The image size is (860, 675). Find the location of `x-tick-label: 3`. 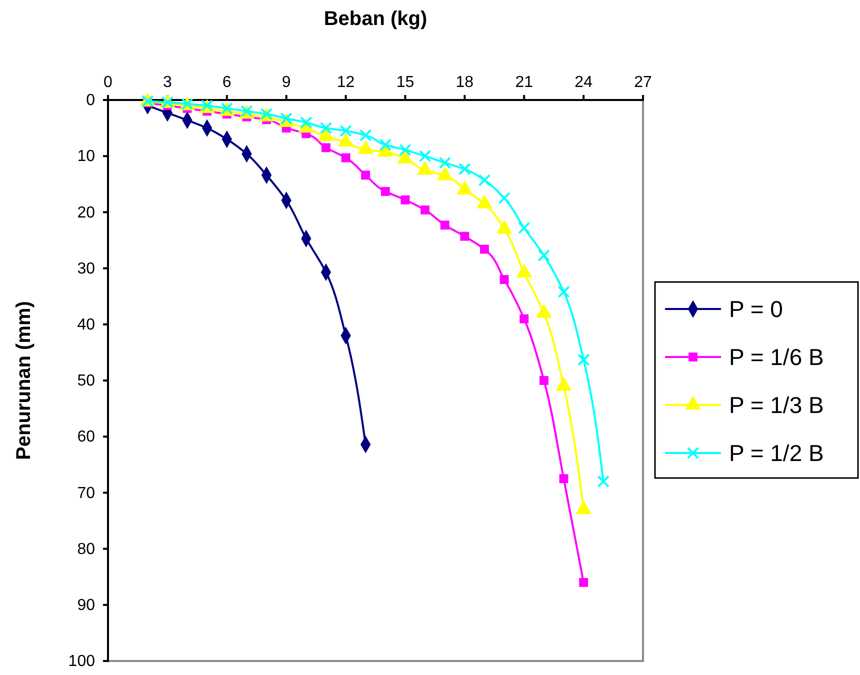

x-tick-label: 3 is located at coordinates (167, 82).